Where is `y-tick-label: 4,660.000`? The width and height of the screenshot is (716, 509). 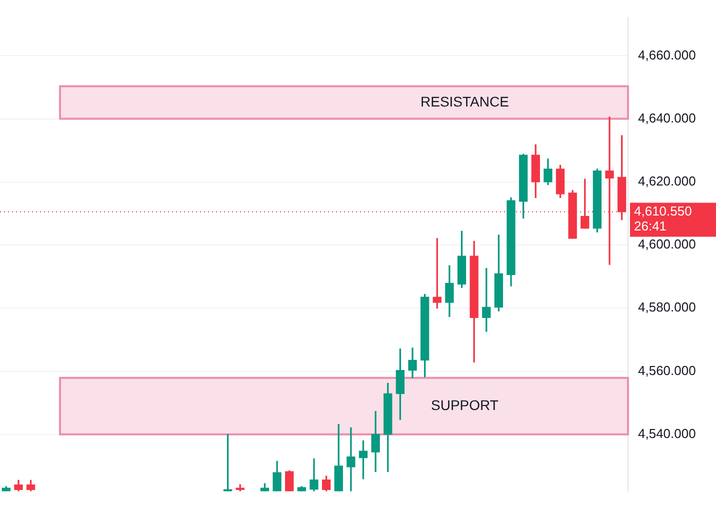 y-tick-label: 4,660.000 is located at coordinates (667, 54).